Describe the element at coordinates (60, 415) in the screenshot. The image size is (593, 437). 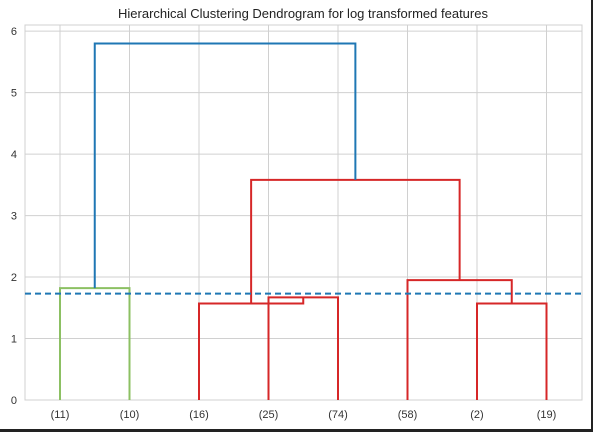
I see `leaf-label: (11)` at that location.